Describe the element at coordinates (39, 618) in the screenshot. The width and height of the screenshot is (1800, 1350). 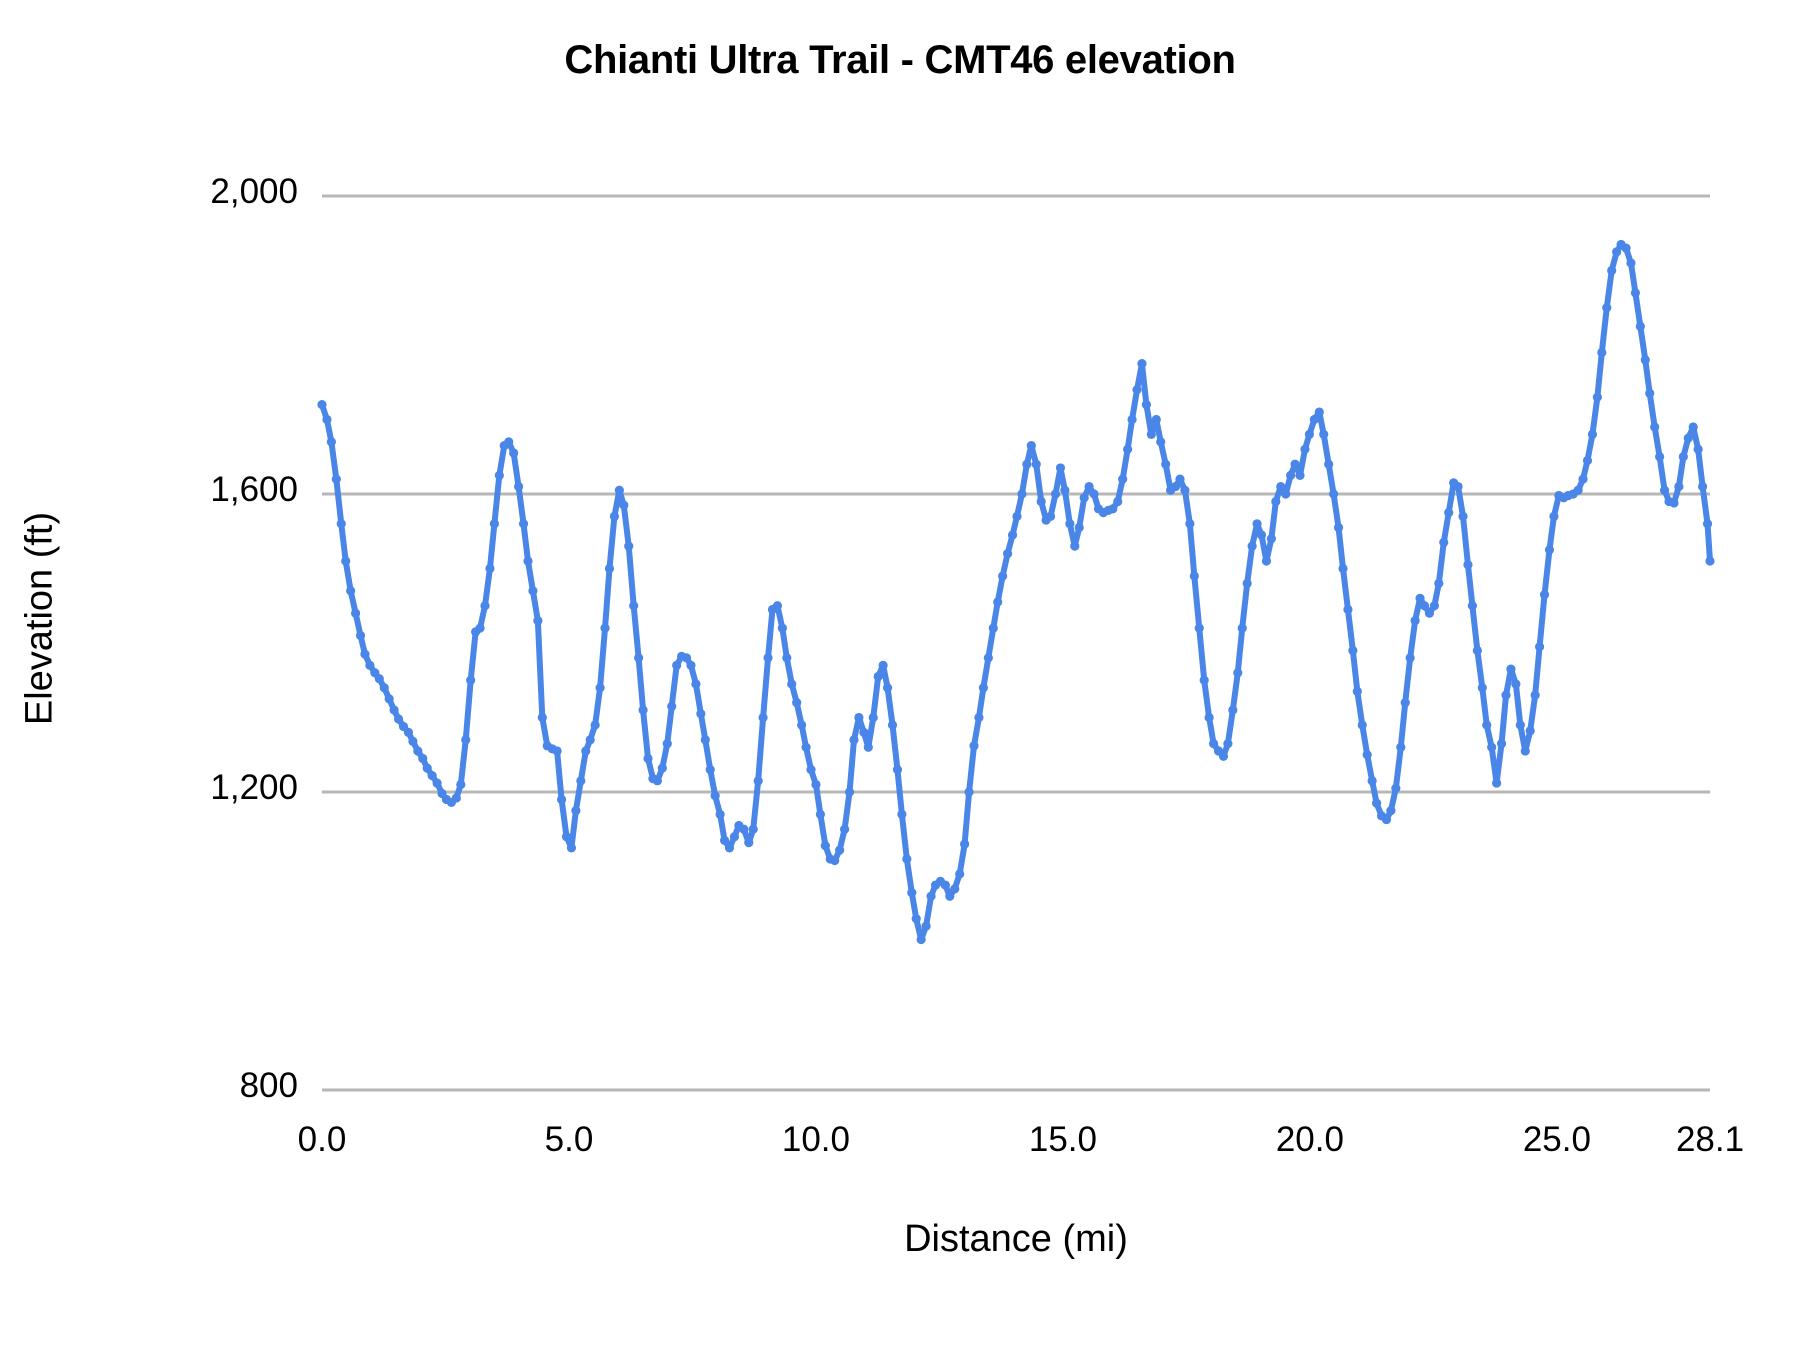
I see `y-axis-title: Elevation (ft)` at that location.